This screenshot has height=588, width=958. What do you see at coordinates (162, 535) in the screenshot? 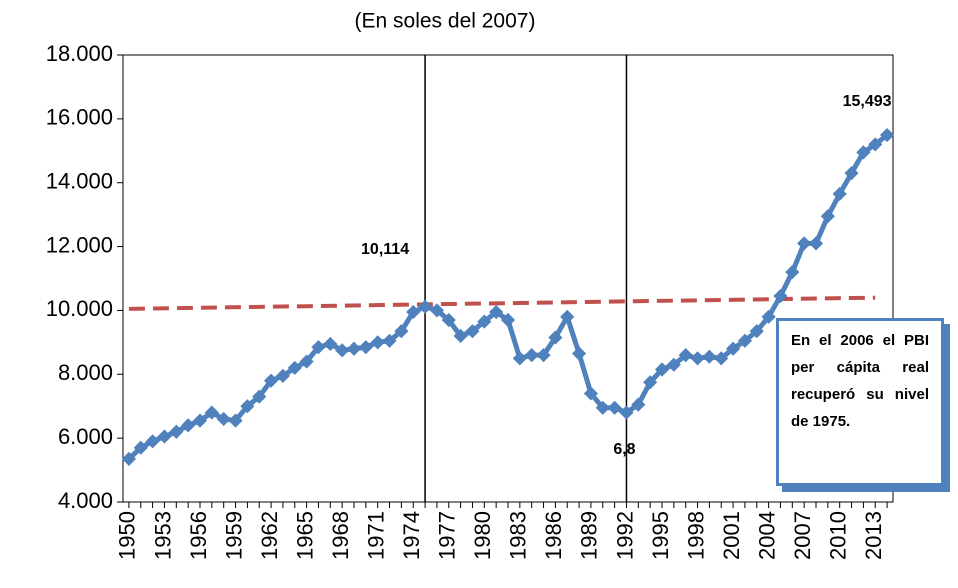
I see `x-tick-label: 1953` at bounding box center [162, 535].